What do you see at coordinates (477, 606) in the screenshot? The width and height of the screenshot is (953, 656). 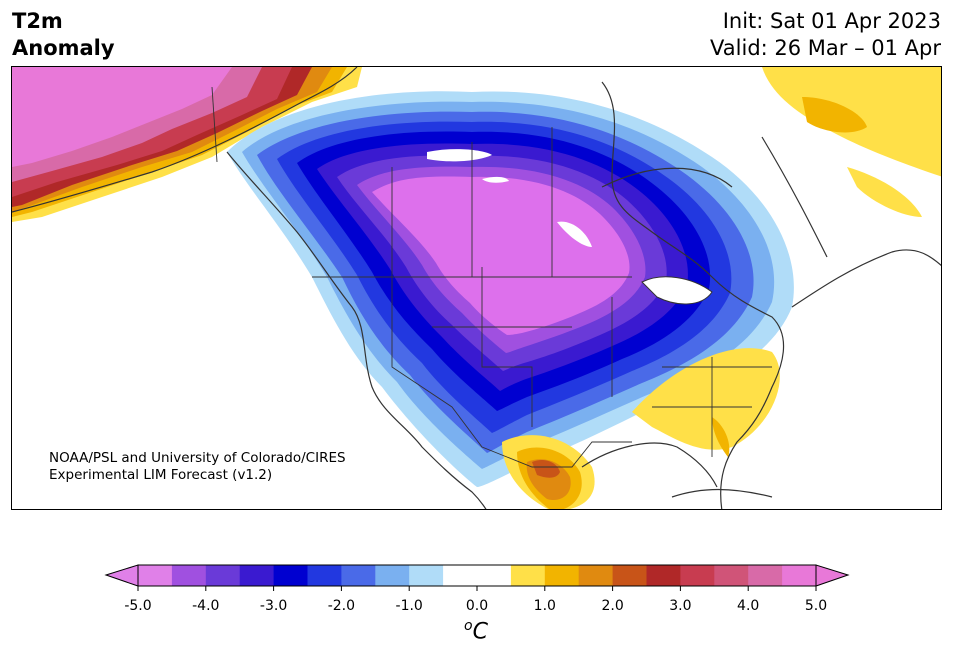 I see `colorbar-tick-label: 0.0` at bounding box center [477, 606].